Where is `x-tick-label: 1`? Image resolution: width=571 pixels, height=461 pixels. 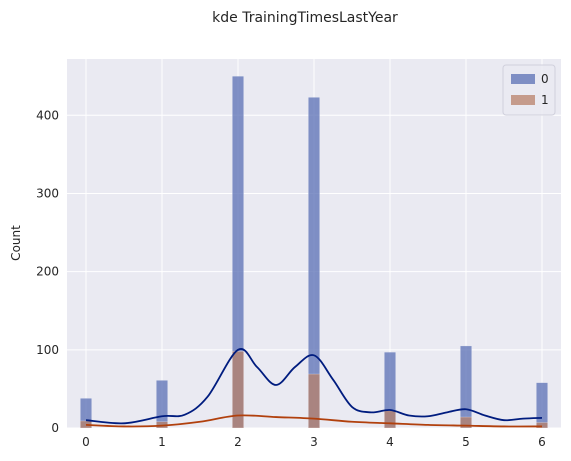
x-tick-label: 1 is located at coordinates (162, 442).